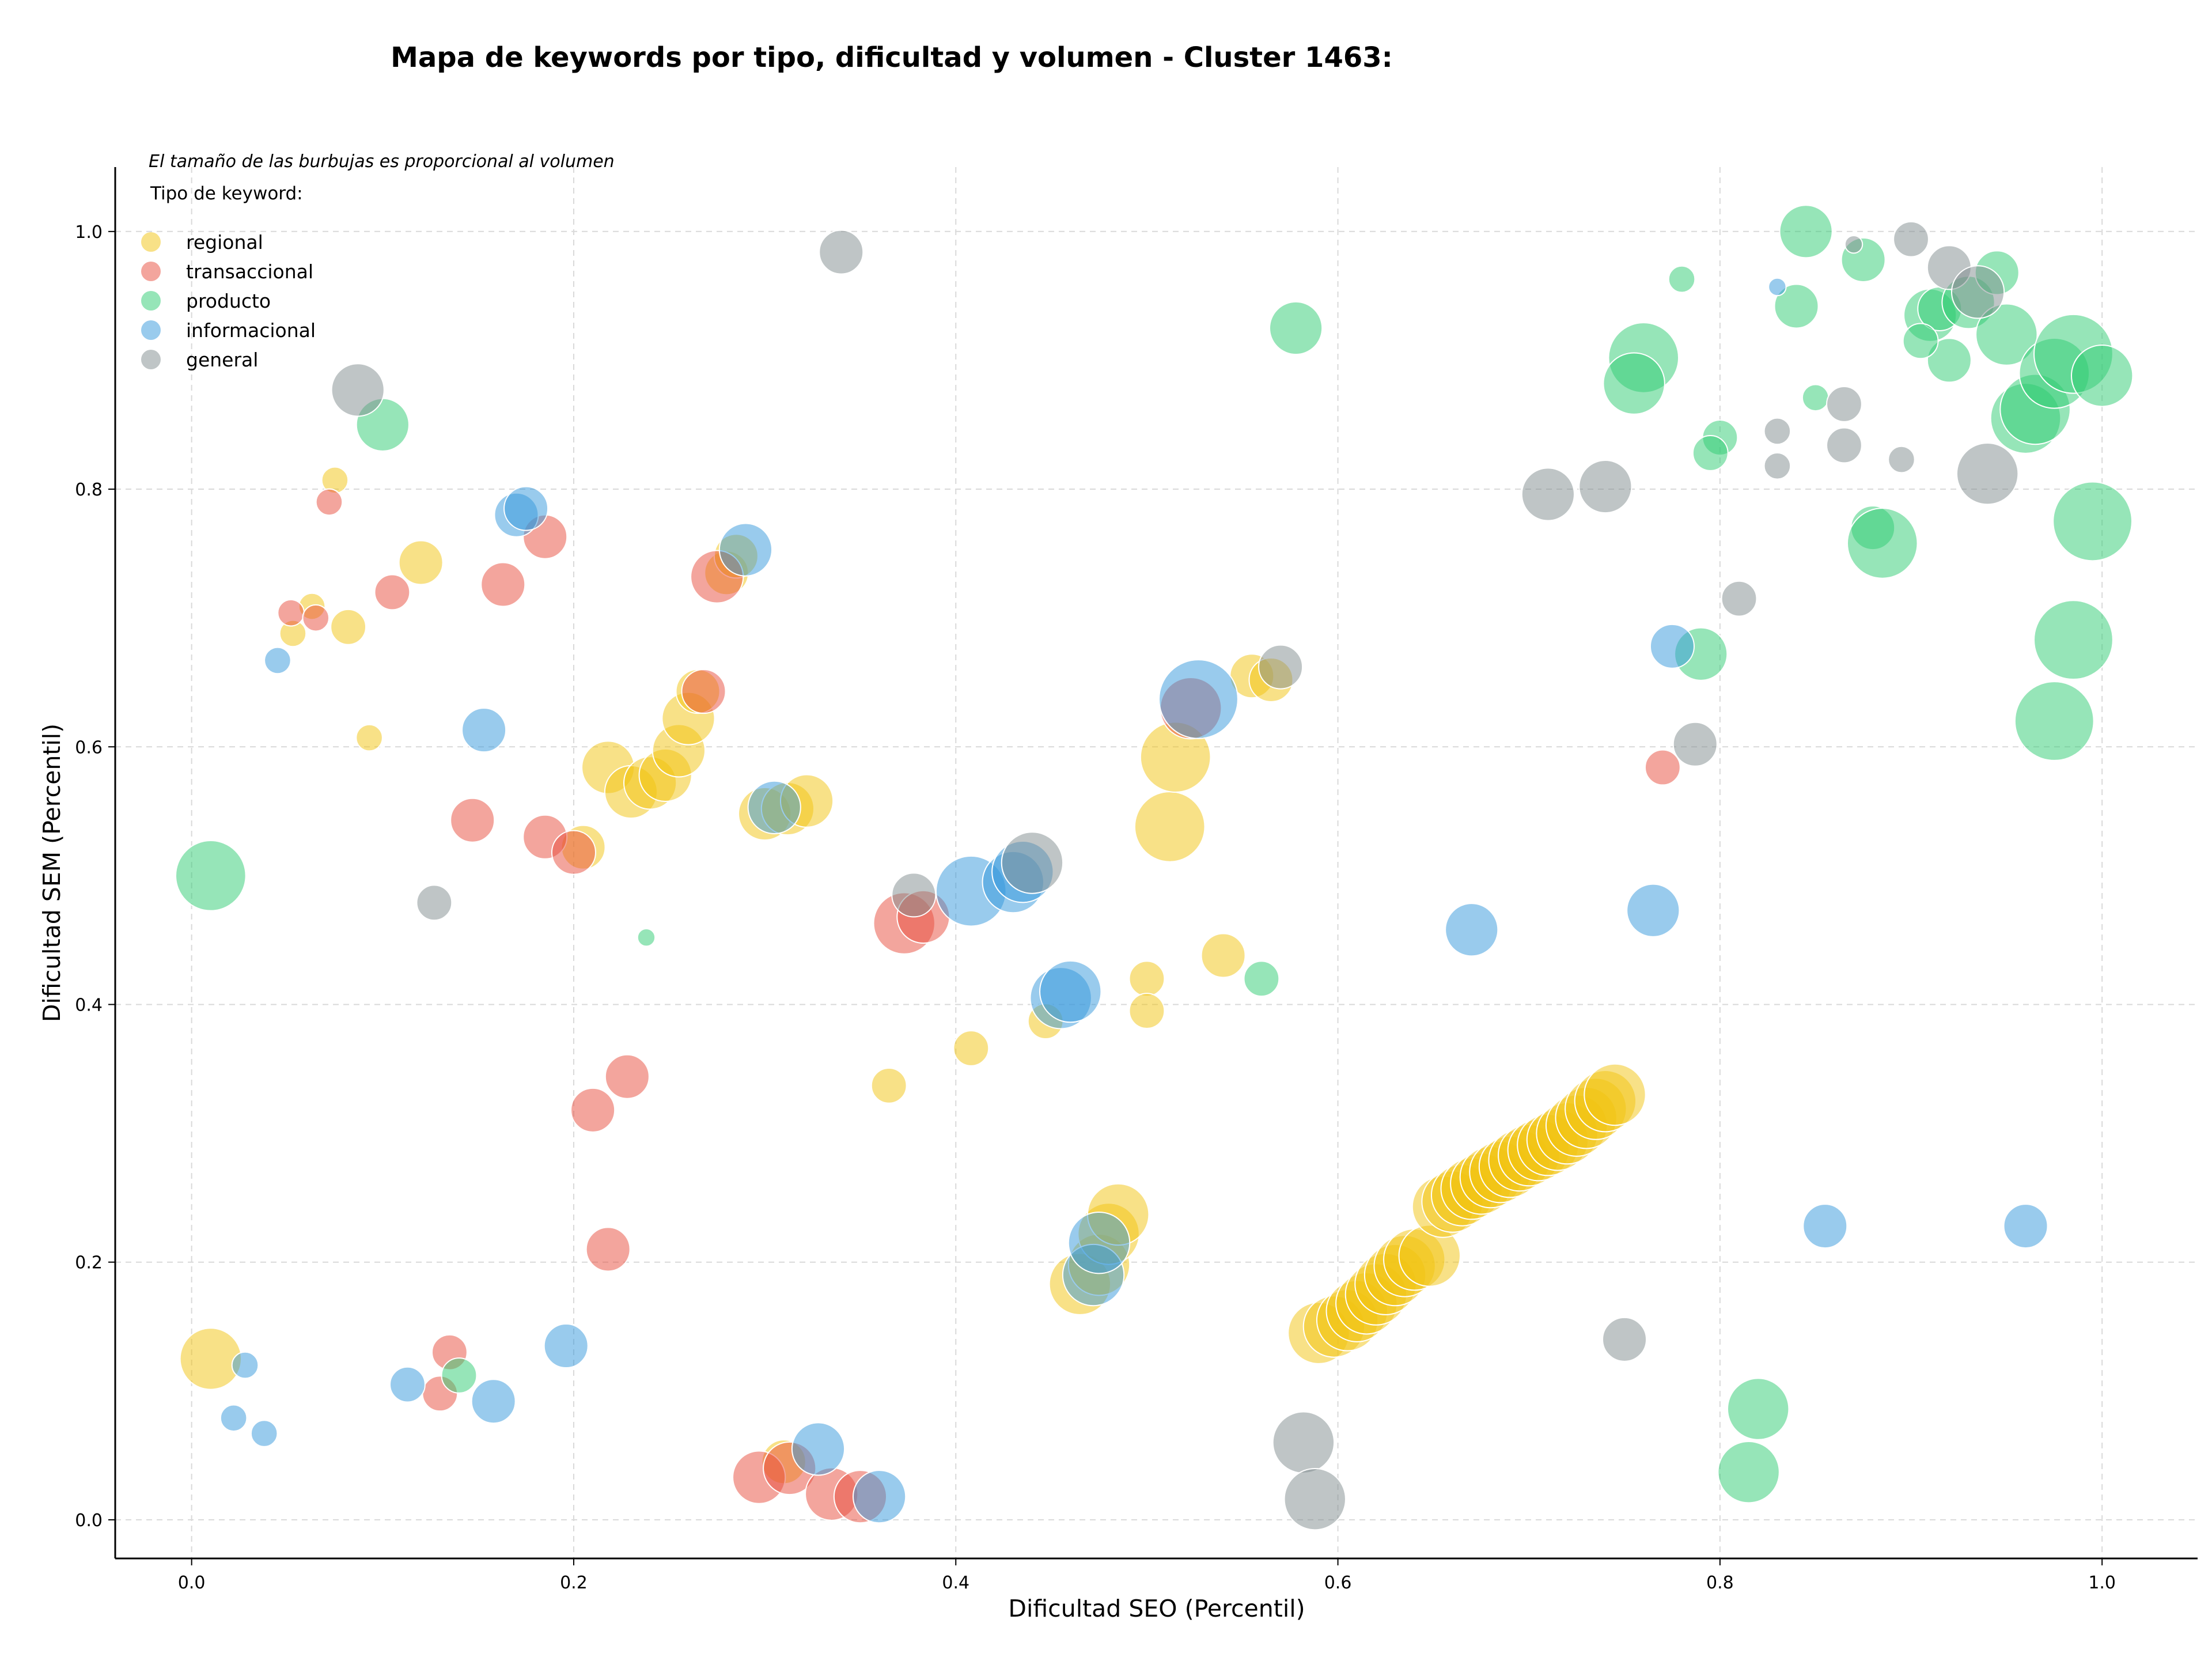 The image size is (2212, 1661). I want to click on x-tick-label: 0.6, so click(1338, 1583).